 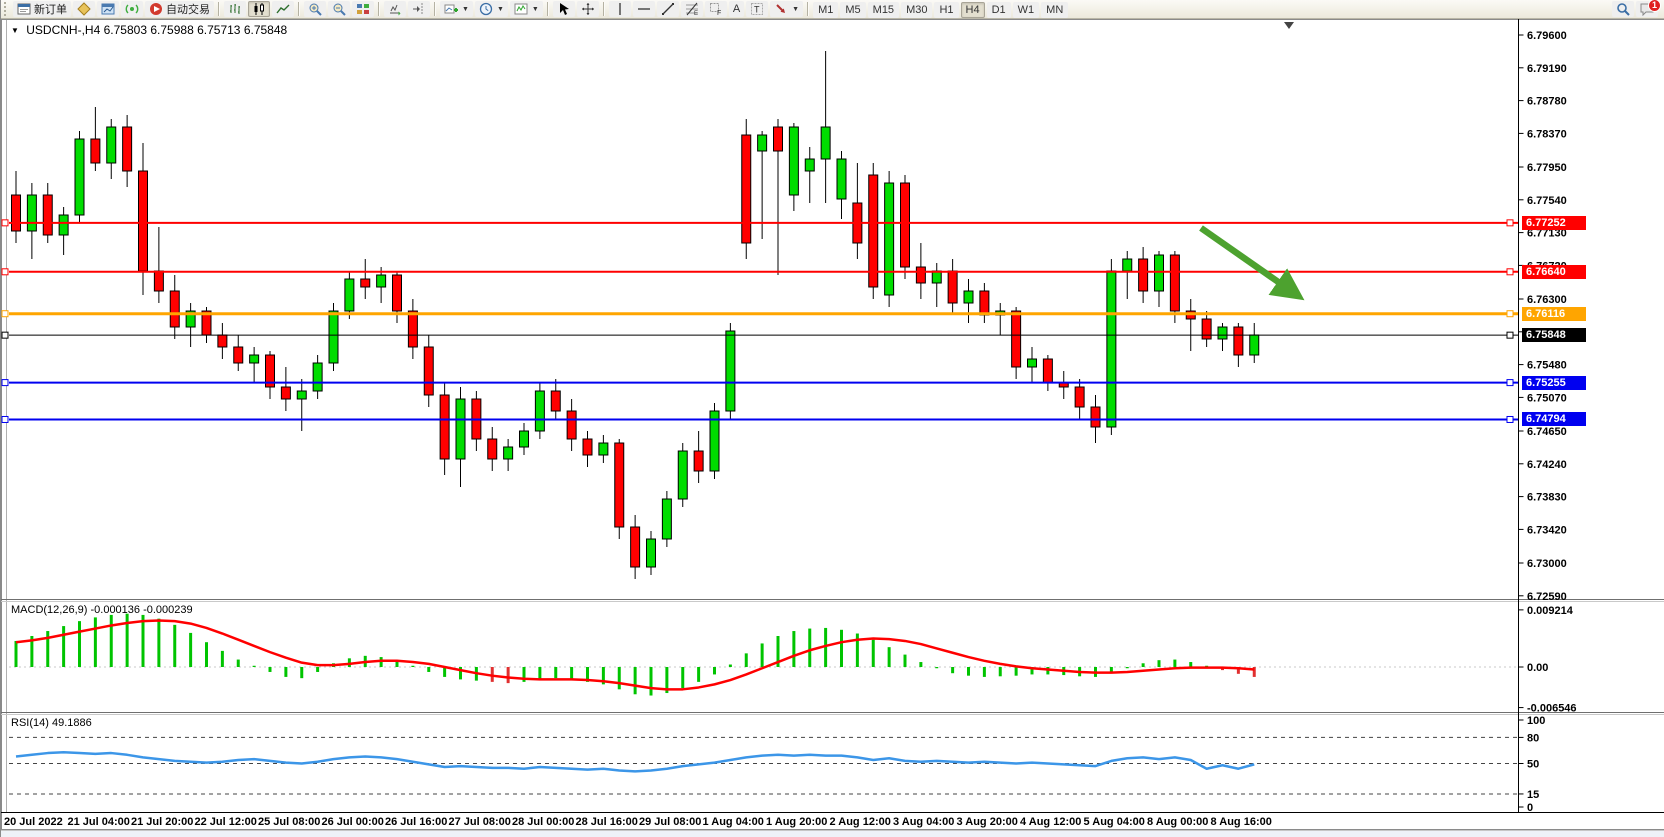 What do you see at coordinates (946, 10) in the screenshot?
I see `timeframe-button-h1: H1` at bounding box center [946, 10].